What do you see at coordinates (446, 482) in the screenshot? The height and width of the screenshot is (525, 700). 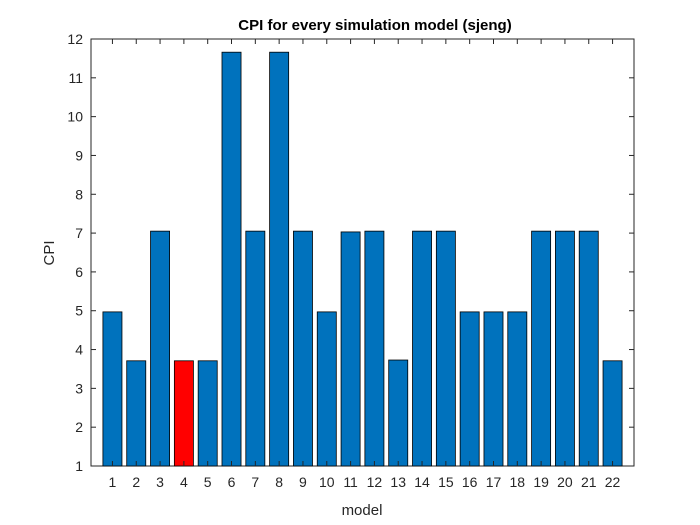 I see `x-tick-label-15: 15` at bounding box center [446, 482].